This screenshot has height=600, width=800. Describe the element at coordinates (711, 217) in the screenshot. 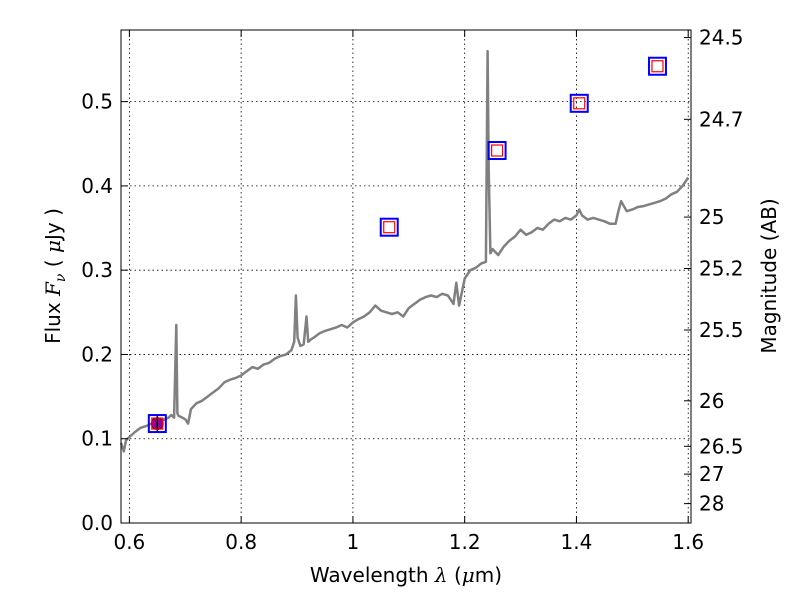

I see `y2-tick-label: 25` at that location.